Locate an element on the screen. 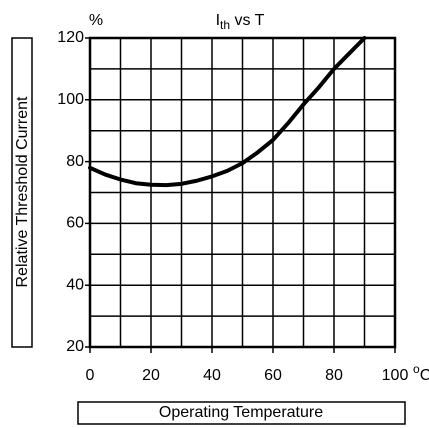 The width and height of the screenshot is (429, 428). y-axis-label: Relative Threshold Current is located at coordinates (22, 191).